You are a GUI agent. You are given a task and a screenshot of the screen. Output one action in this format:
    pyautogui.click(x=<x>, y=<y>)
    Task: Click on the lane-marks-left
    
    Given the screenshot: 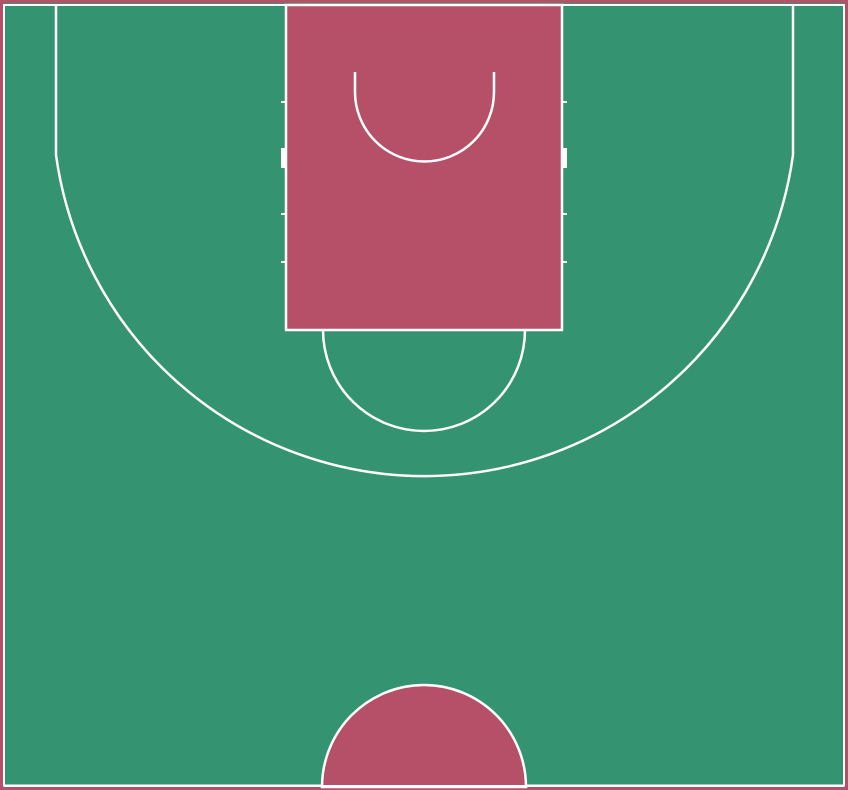 What is the action you would take?
    pyautogui.click(x=283, y=182)
    